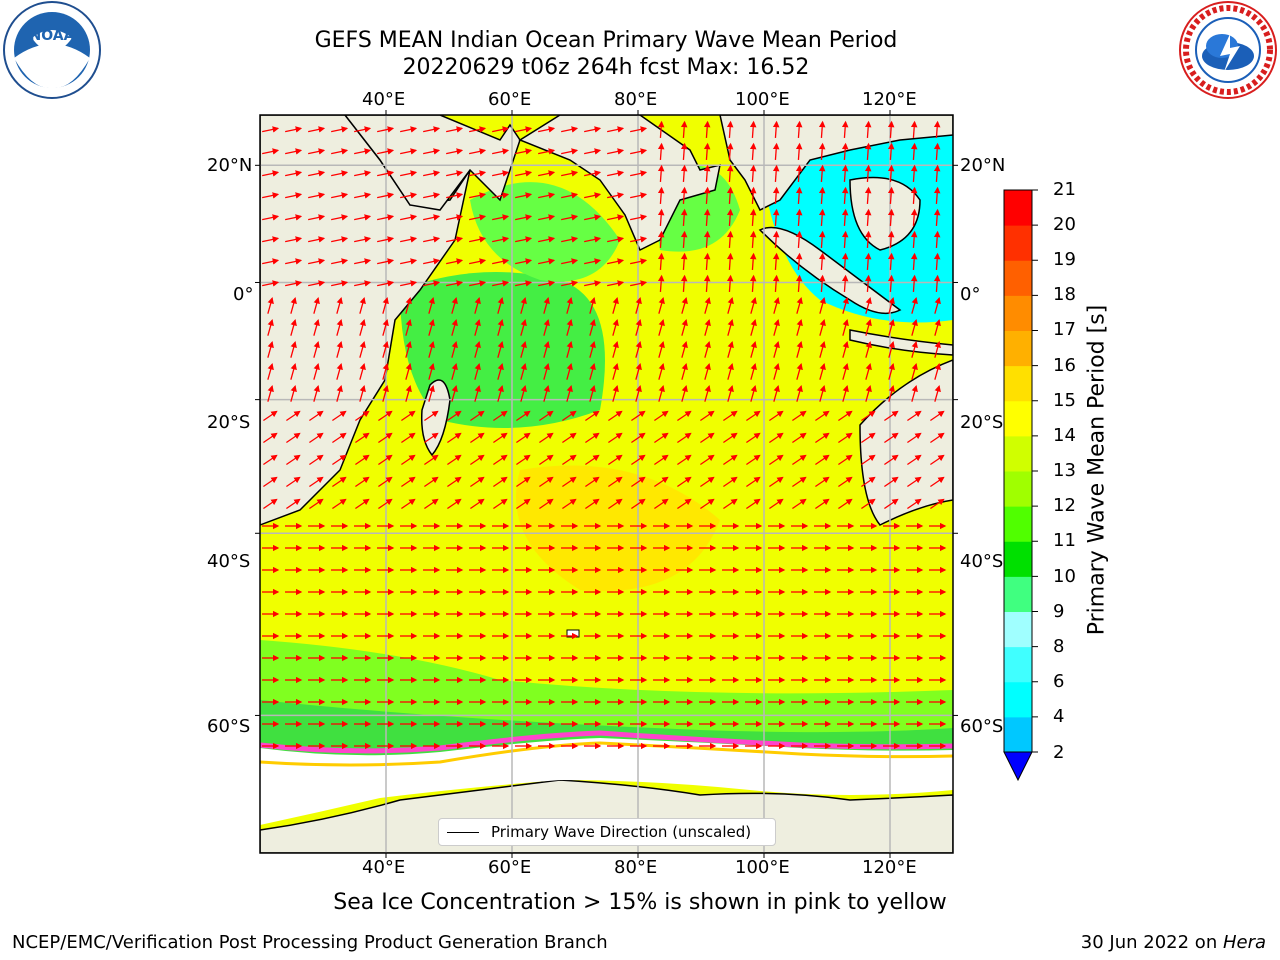 This screenshot has height=960, width=1280. What do you see at coordinates (52, 36) in the screenshot?
I see `svg-text: NOAA` at bounding box center [52, 36].